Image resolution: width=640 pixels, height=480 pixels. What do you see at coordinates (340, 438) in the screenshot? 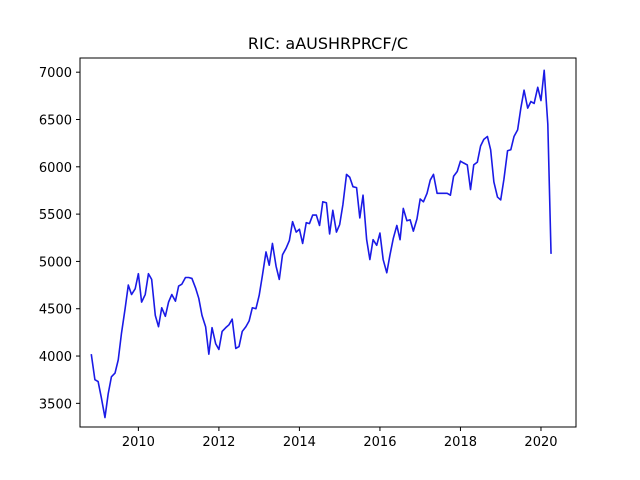
I see `x-axis: 2010 2012 2014 2016 2018 2020` at bounding box center [340, 438].